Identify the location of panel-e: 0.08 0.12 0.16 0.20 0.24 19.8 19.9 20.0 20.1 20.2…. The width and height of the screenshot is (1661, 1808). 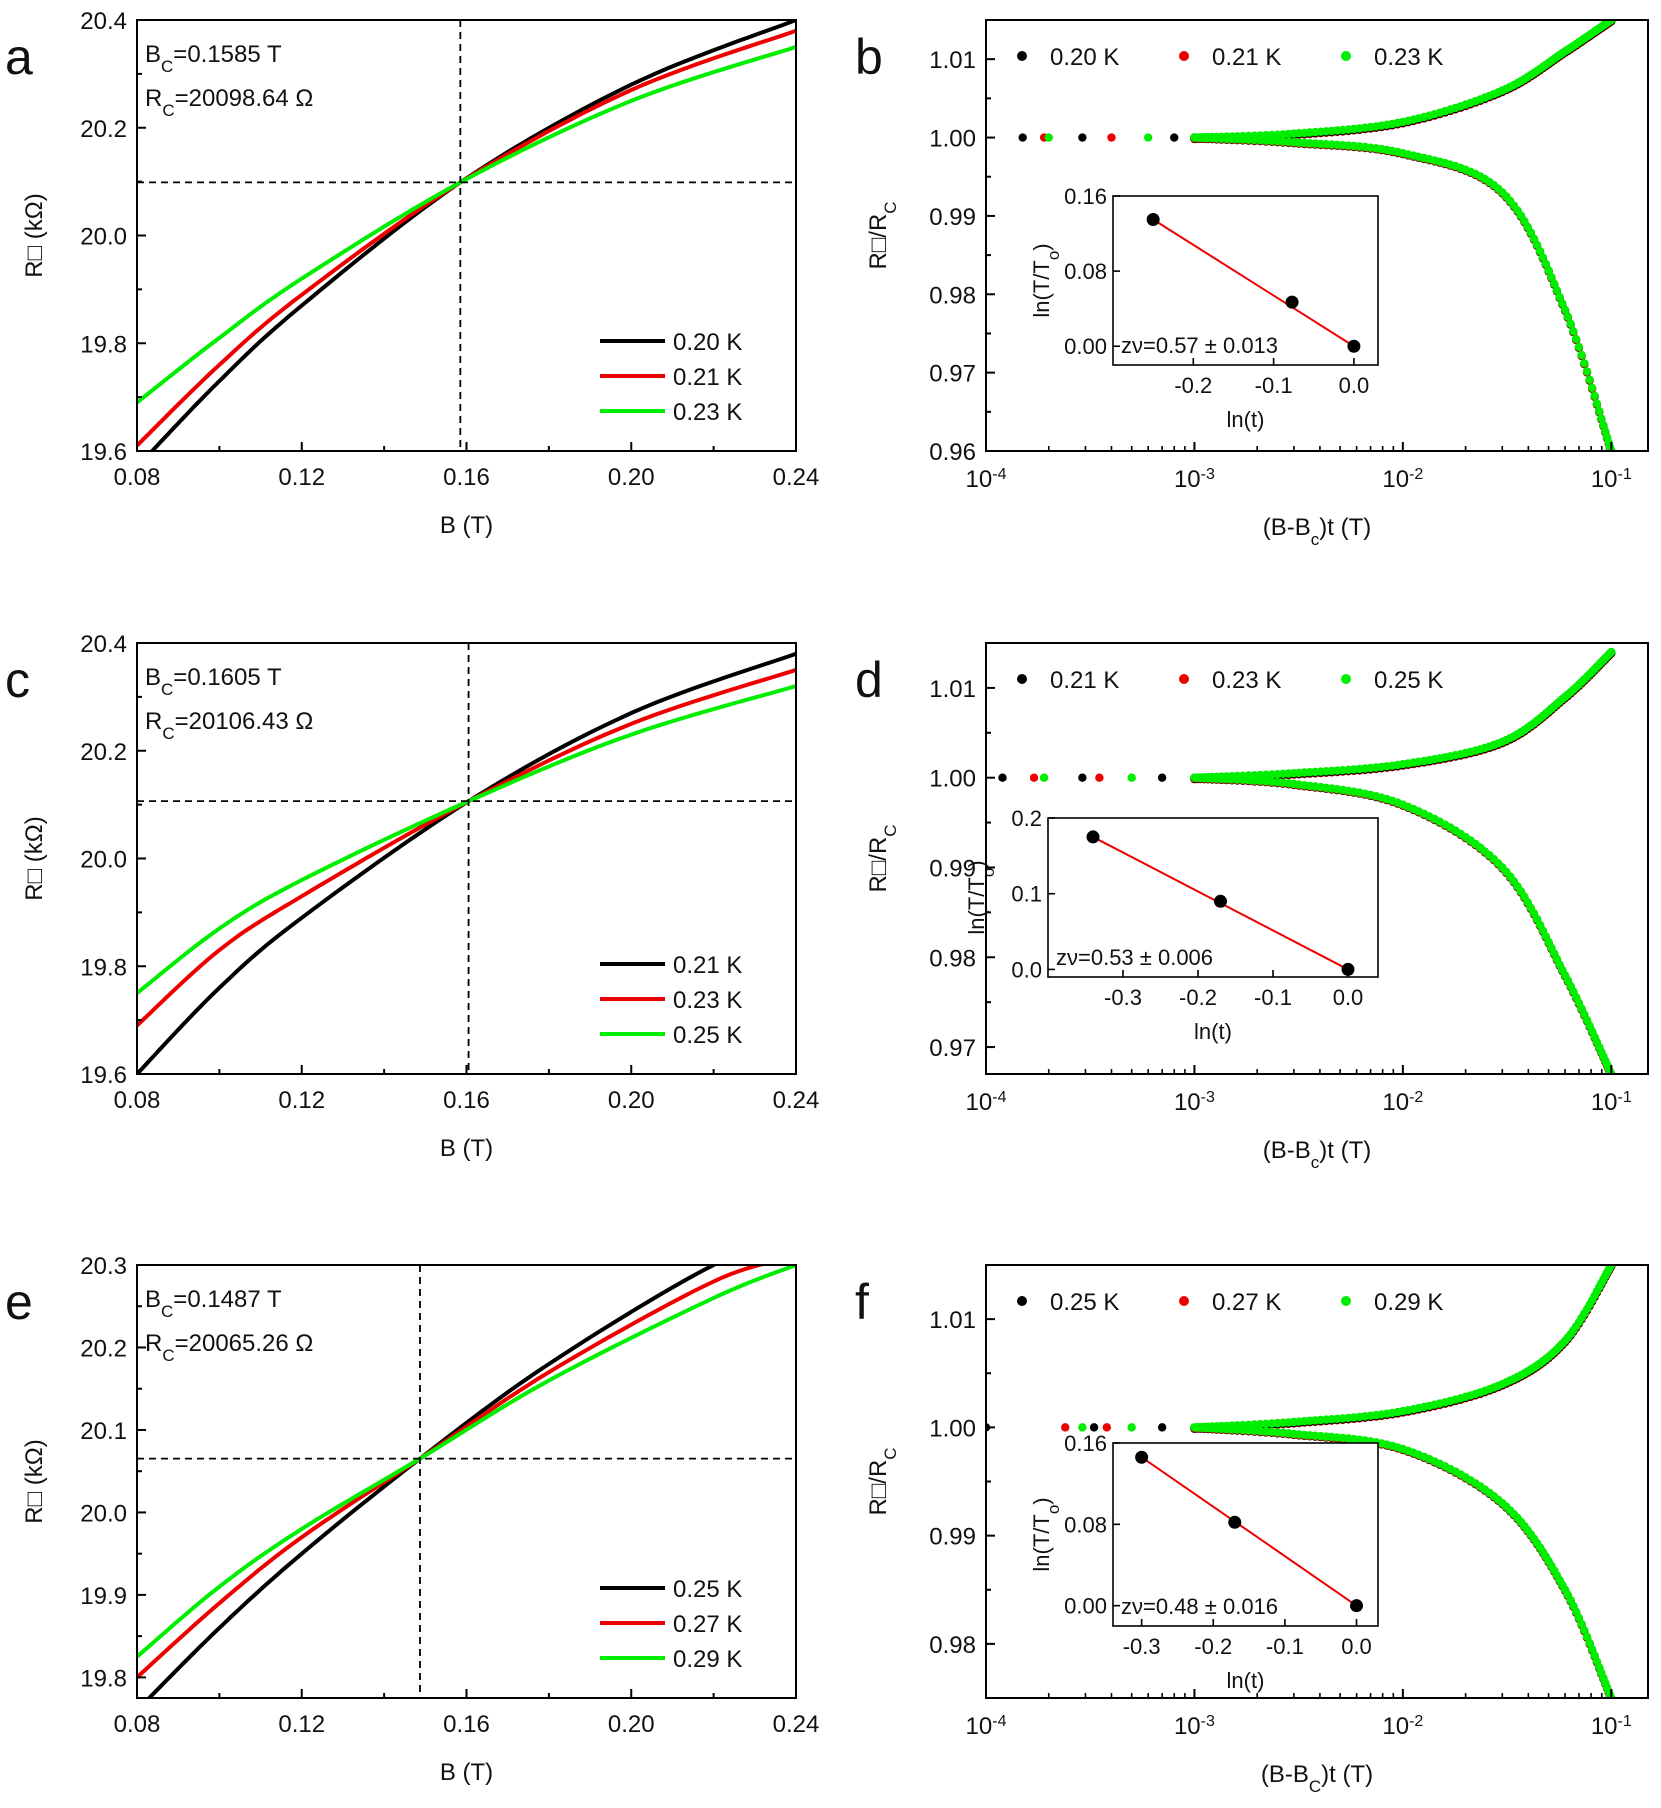
(412, 1519).